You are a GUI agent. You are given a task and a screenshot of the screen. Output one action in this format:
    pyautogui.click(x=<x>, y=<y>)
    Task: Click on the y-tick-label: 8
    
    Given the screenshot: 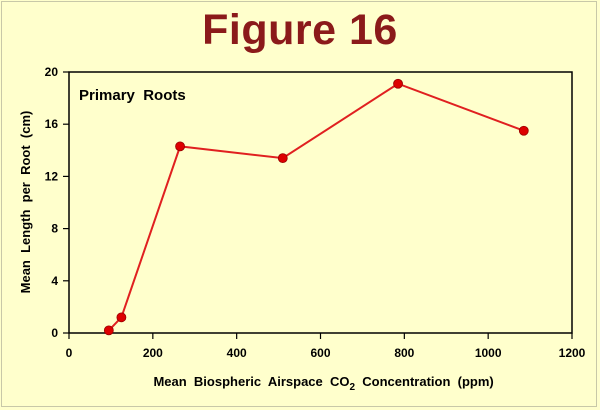 What is the action you would take?
    pyautogui.click(x=54, y=229)
    